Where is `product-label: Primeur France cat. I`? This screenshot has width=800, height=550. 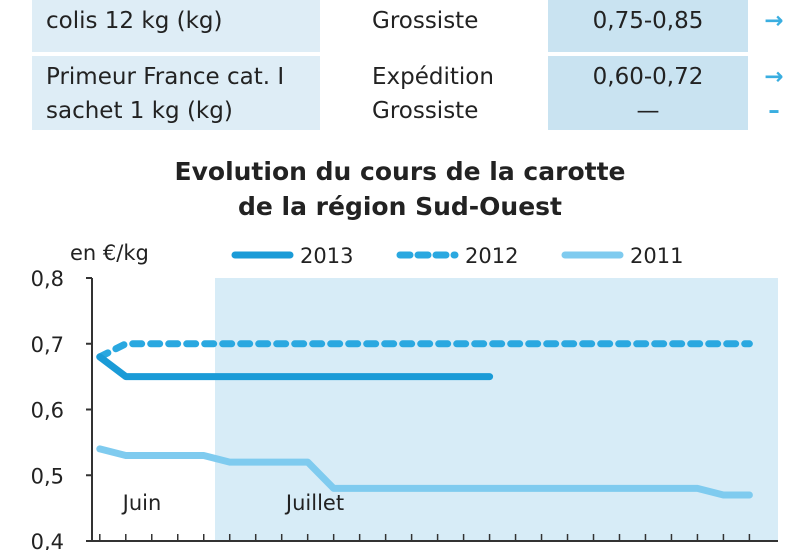 product-label: Primeur France cat. I is located at coordinates (165, 77).